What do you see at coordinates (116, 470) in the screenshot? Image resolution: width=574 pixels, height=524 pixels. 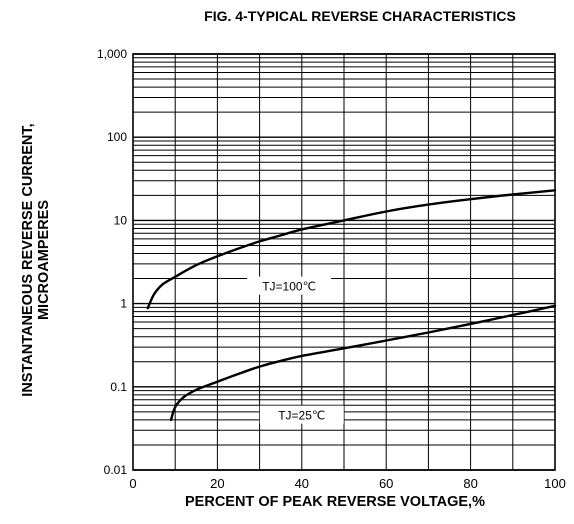 I see `y-tick-label: 0.01` at bounding box center [116, 470].